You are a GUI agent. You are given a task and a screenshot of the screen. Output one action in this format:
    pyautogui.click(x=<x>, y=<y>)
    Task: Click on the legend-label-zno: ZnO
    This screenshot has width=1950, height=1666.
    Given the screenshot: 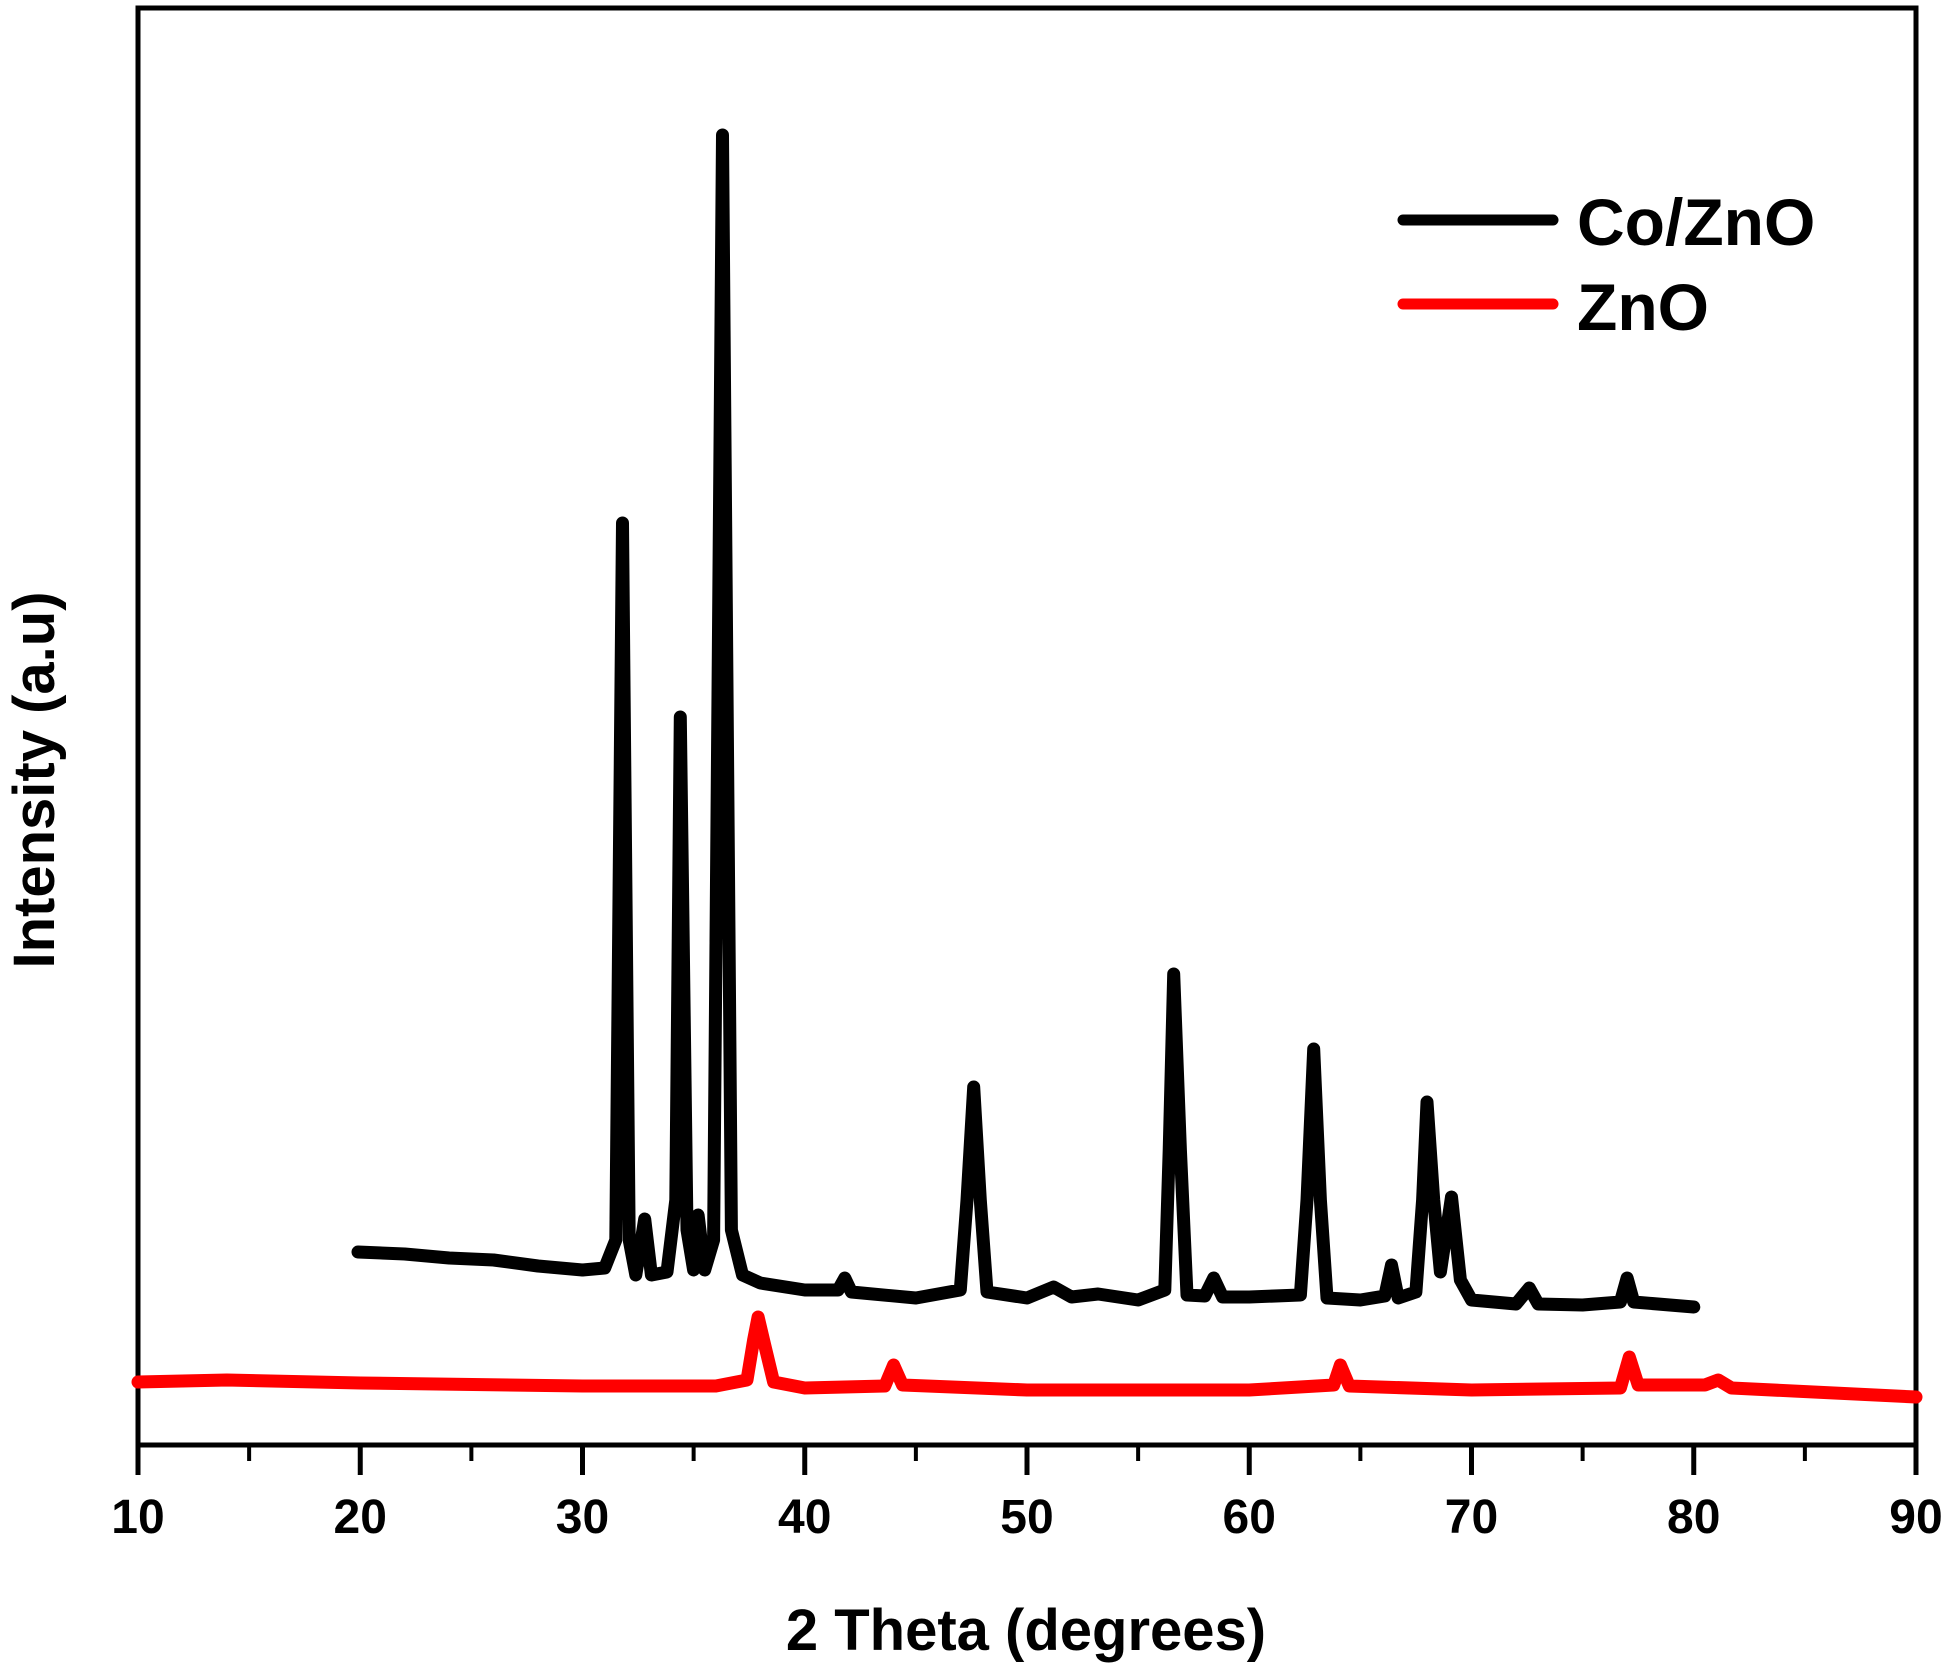 What is the action you would take?
    pyautogui.click(x=1643, y=307)
    